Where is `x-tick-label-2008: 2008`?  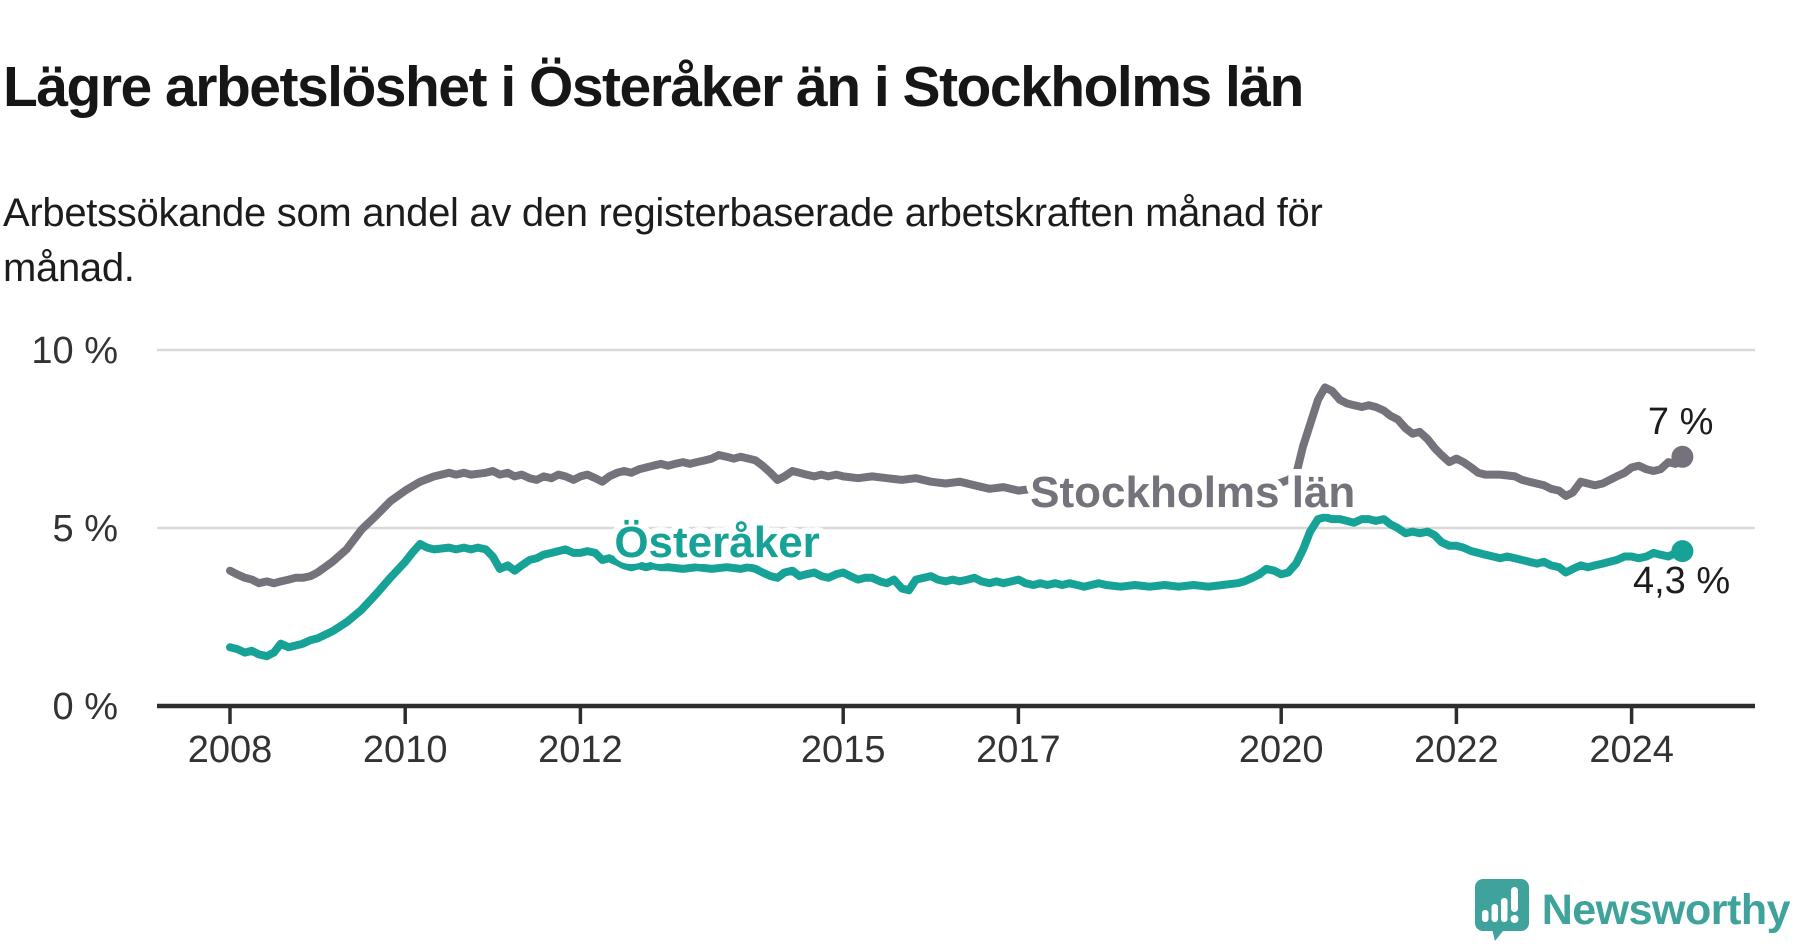 x-tick-label-2008: 2008 is located at coordinates (230, 750).